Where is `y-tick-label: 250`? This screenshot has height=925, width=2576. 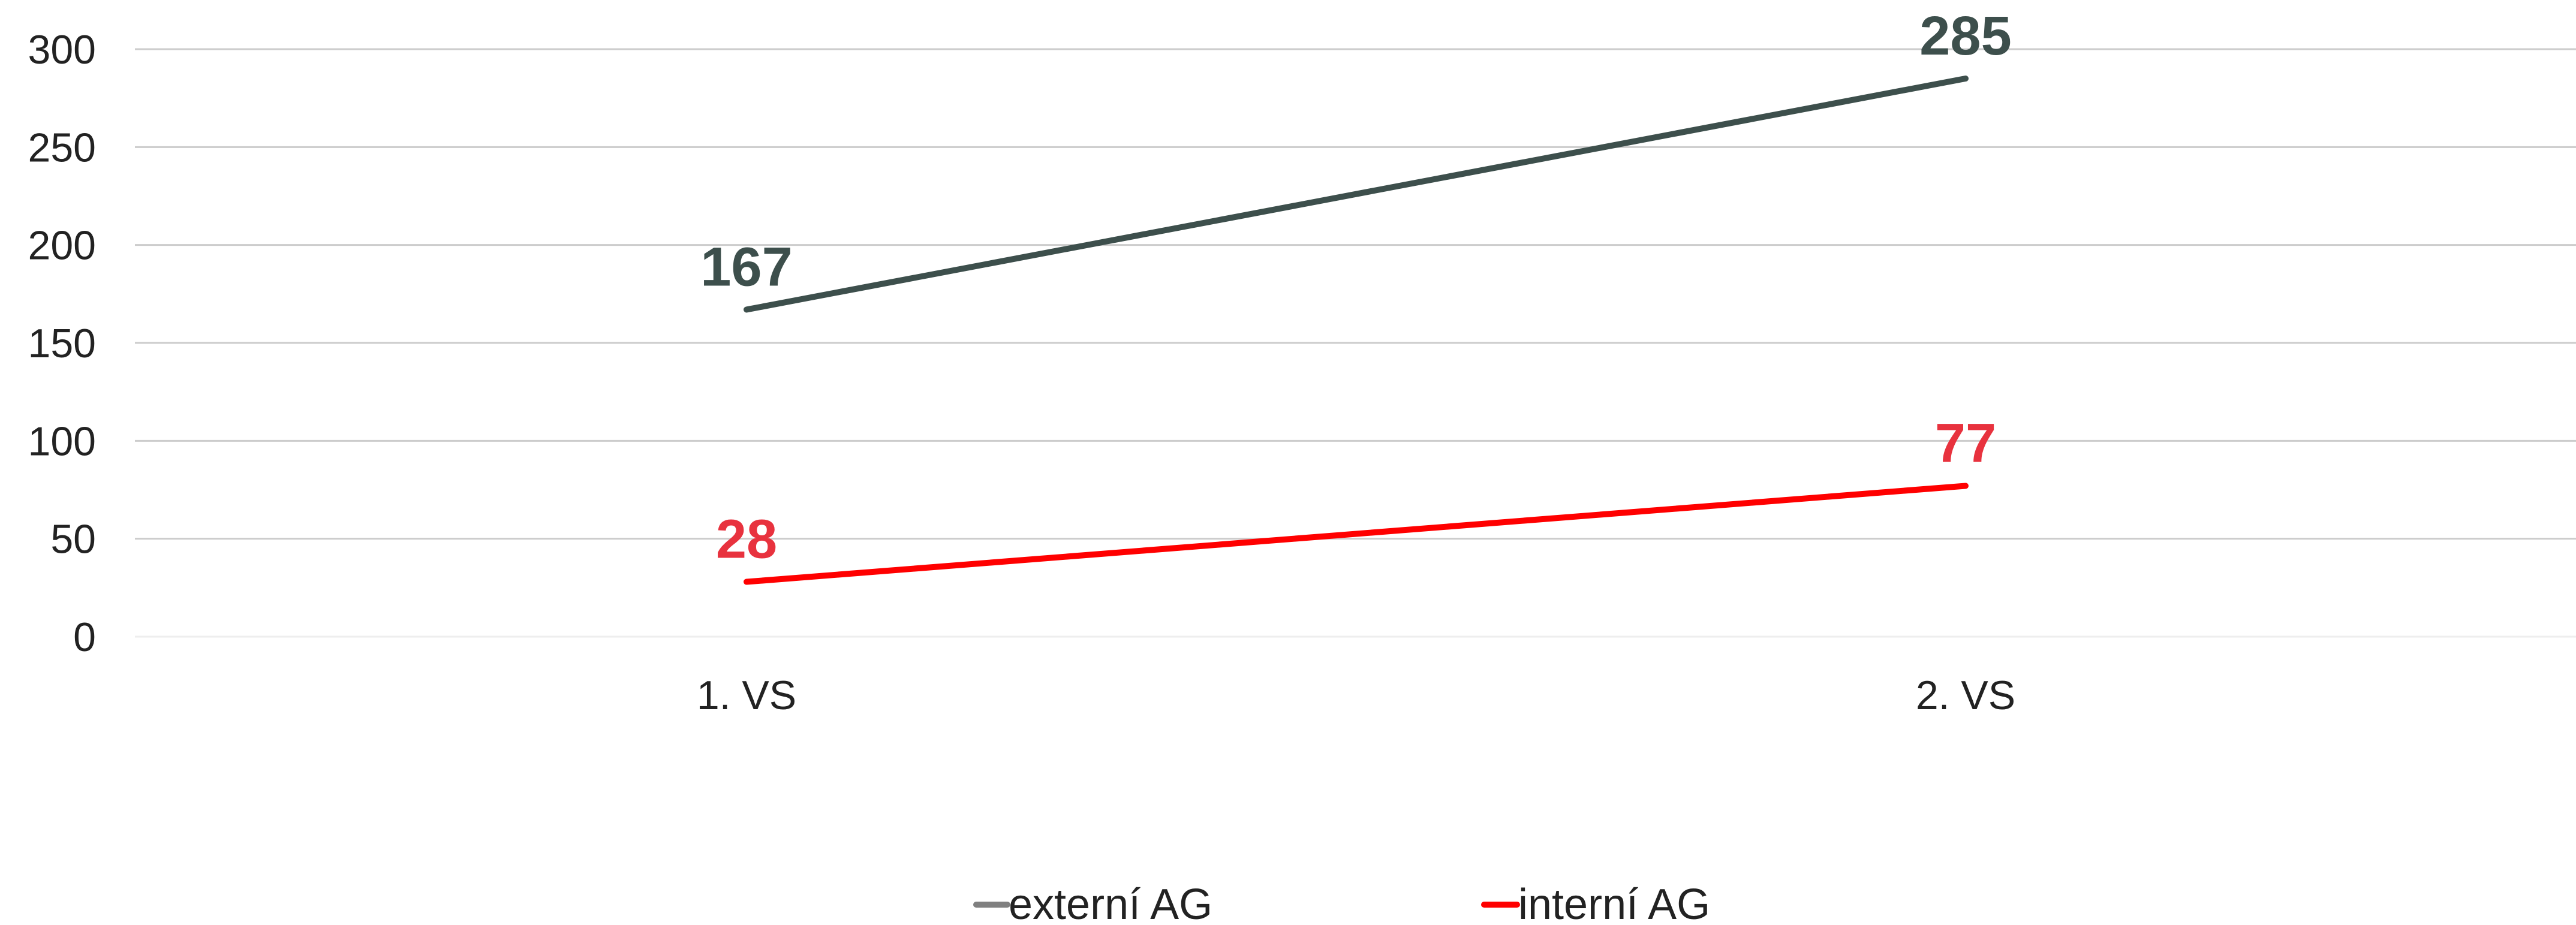
y-tick-label: 250 is located at coordinates (62, 147).